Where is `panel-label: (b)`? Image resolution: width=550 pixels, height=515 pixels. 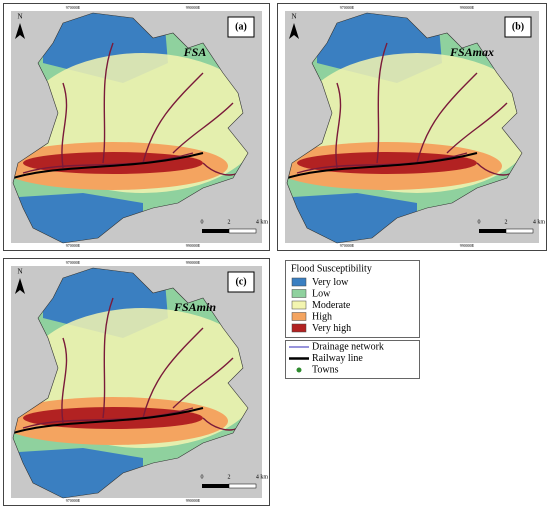
panel-label: (b) is located at coordinates (518, 26).